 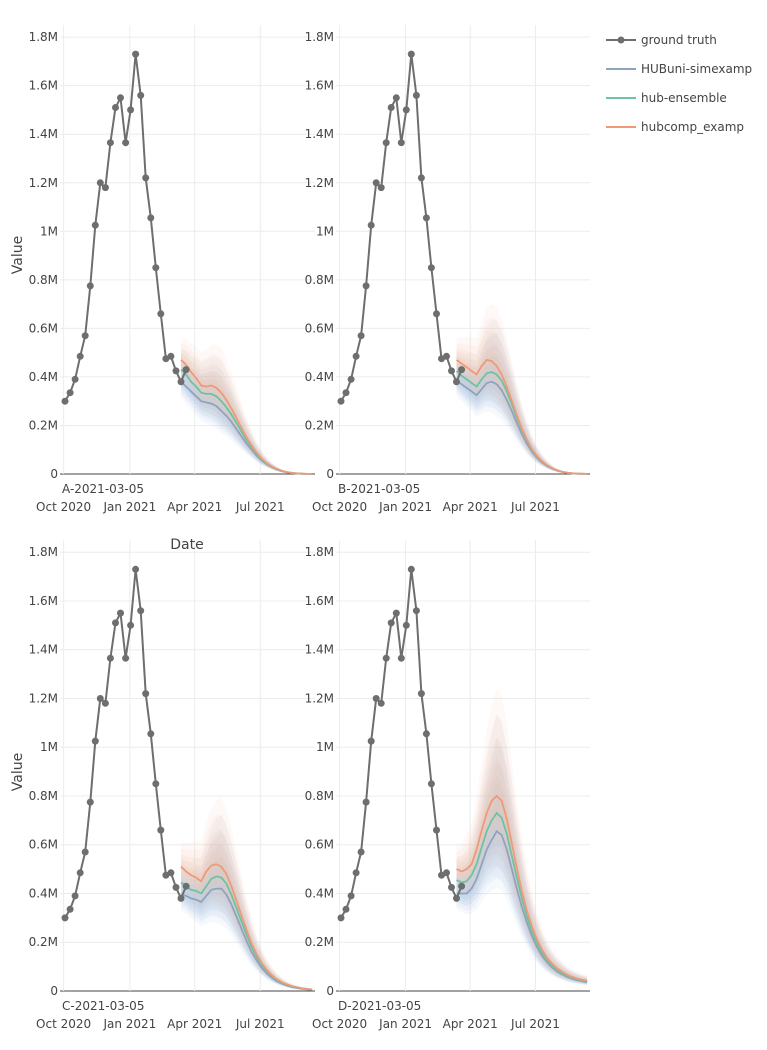 I want to click on y-tick-label: 0, so click(x=330, y=474).